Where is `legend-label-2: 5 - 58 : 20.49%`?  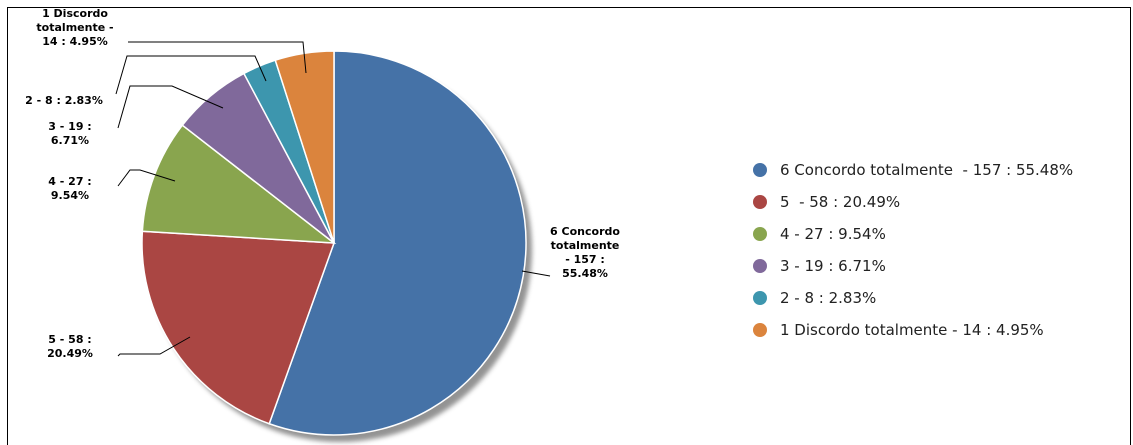 legend-label-2: 5 - 58 : 20.49% is located at coordinates (840, 202).